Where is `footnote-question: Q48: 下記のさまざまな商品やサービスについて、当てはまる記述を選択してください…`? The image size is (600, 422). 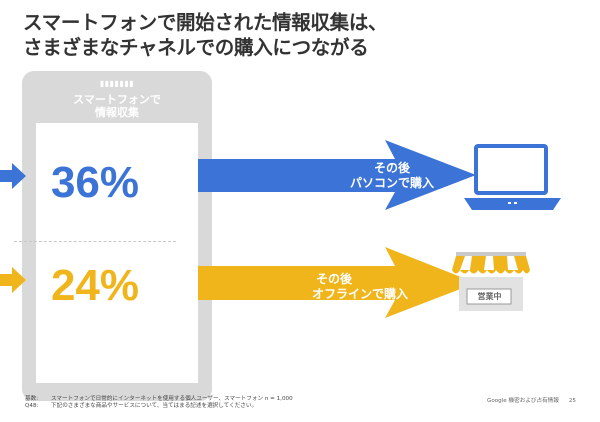
footnote-question: Q48: 下記のさまざまな商品やサービスについて、当てはまる記述を選択してください… is located at coordinates (159, 406).